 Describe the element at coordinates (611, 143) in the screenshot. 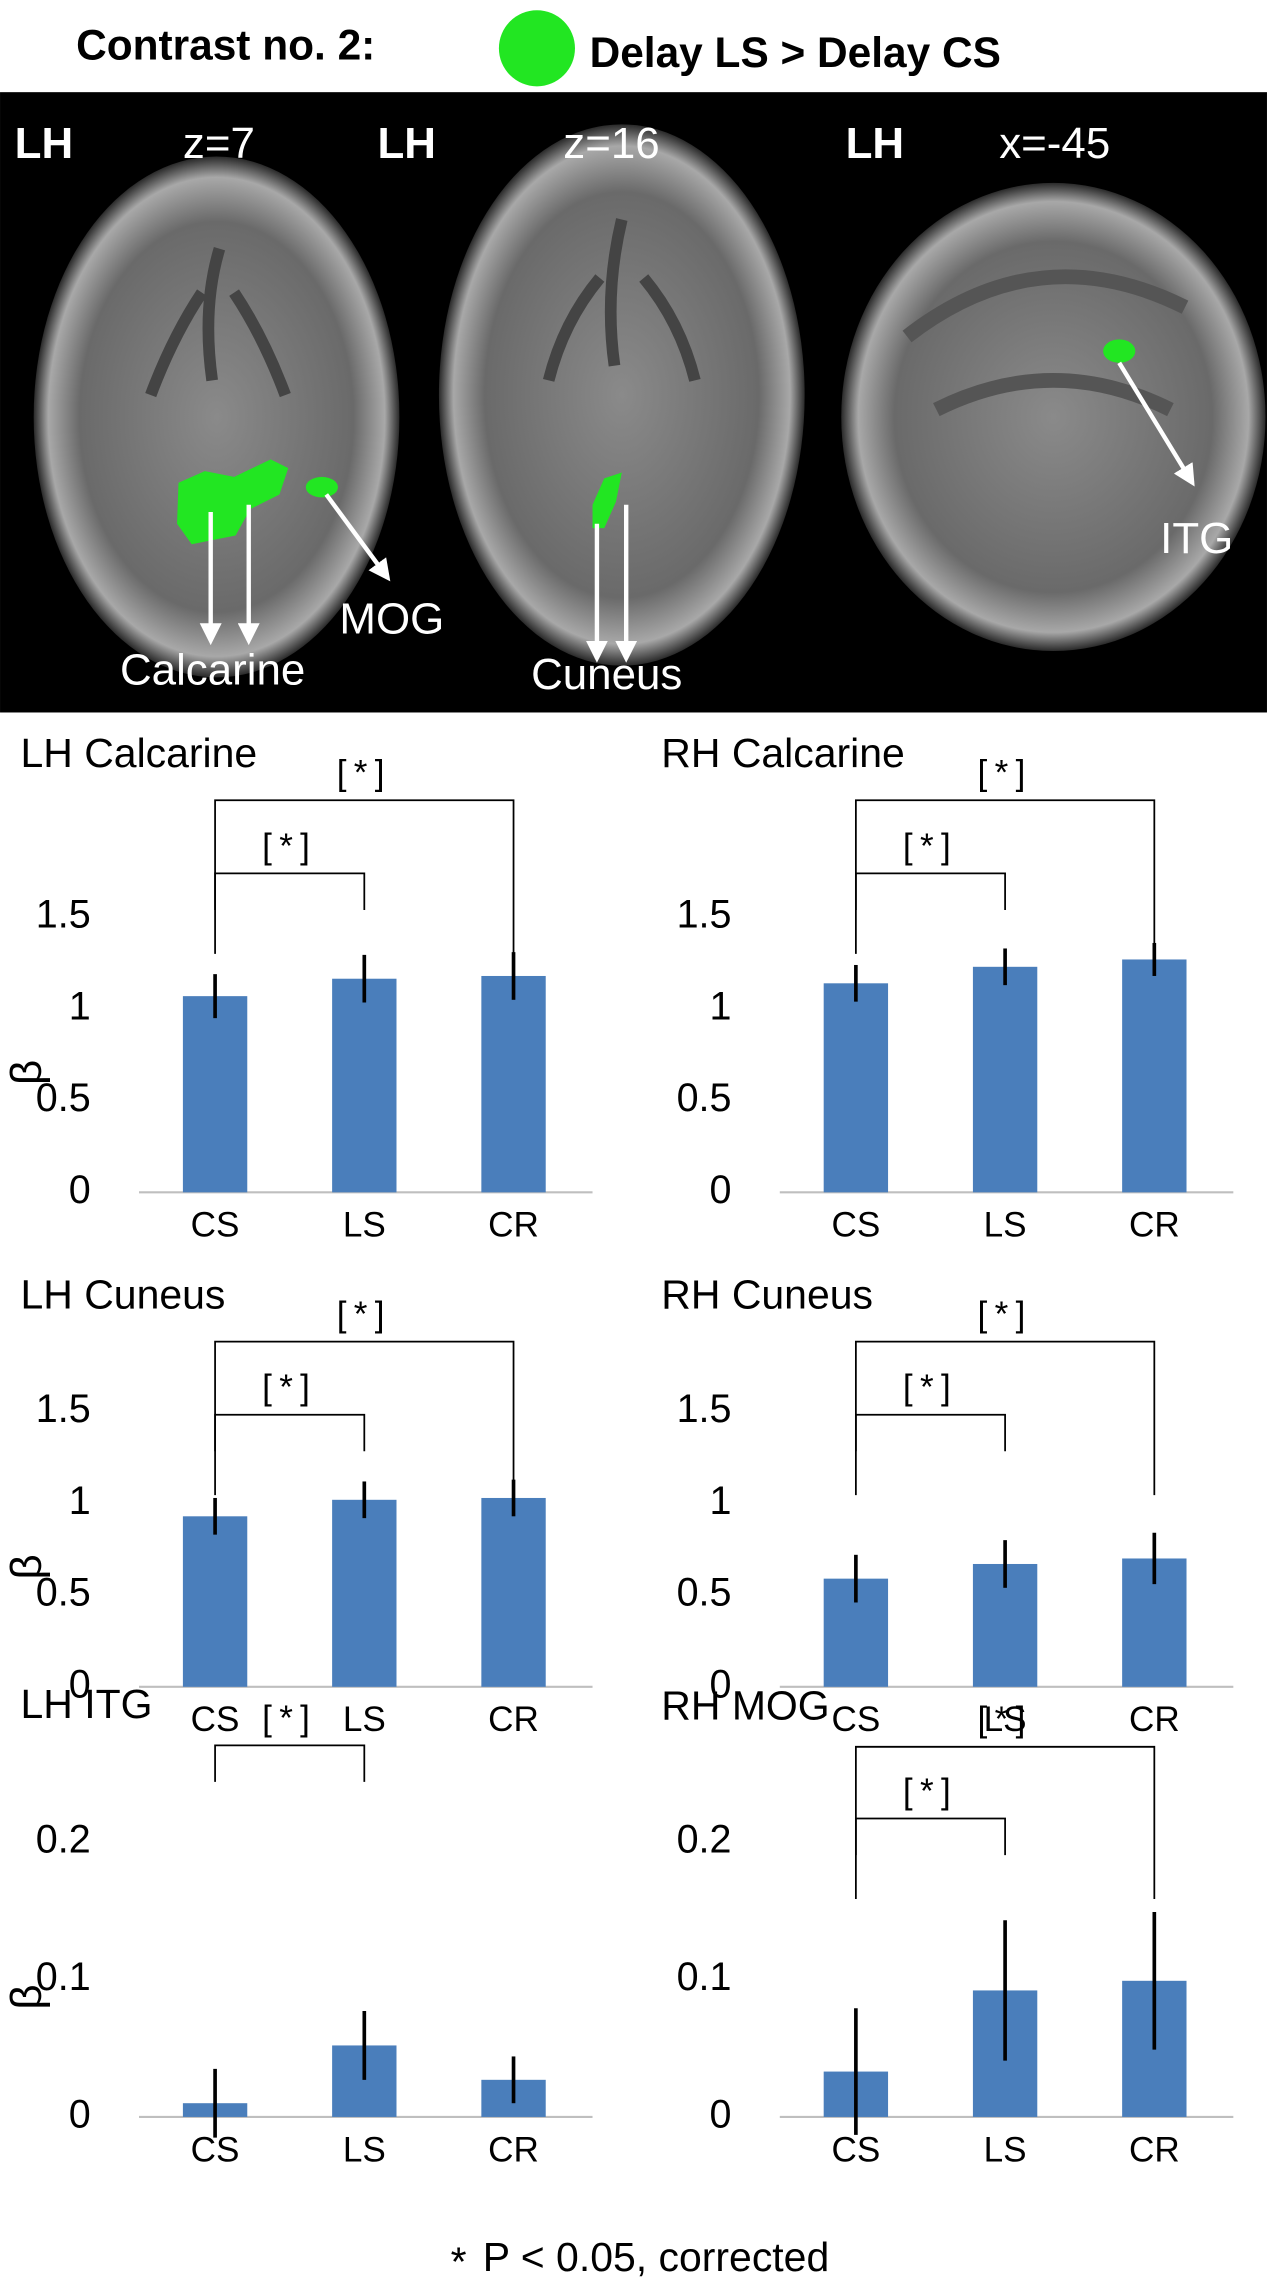

I see `slice-label: z=16` at that location.